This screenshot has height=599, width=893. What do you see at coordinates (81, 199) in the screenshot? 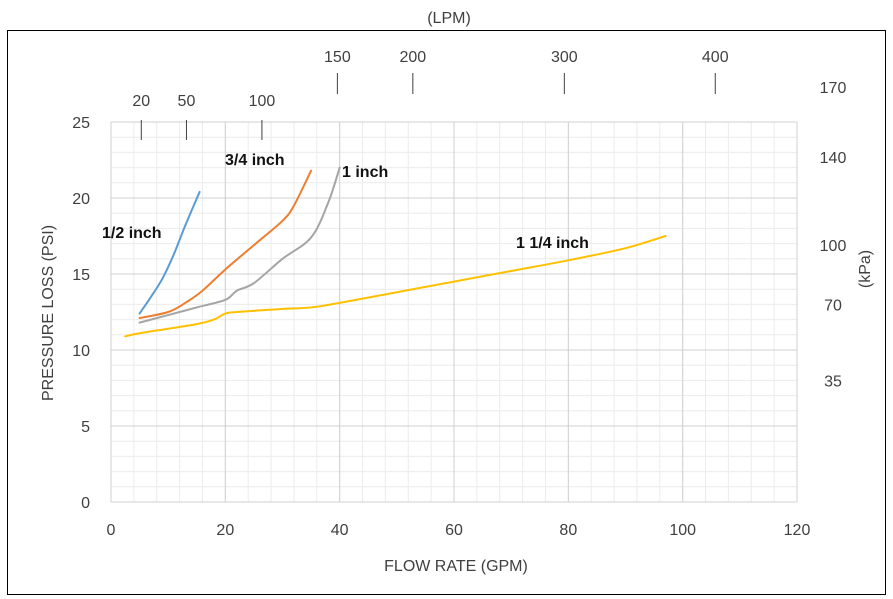
I see `y-tick-label: 20` at bounding box center [81, 199].